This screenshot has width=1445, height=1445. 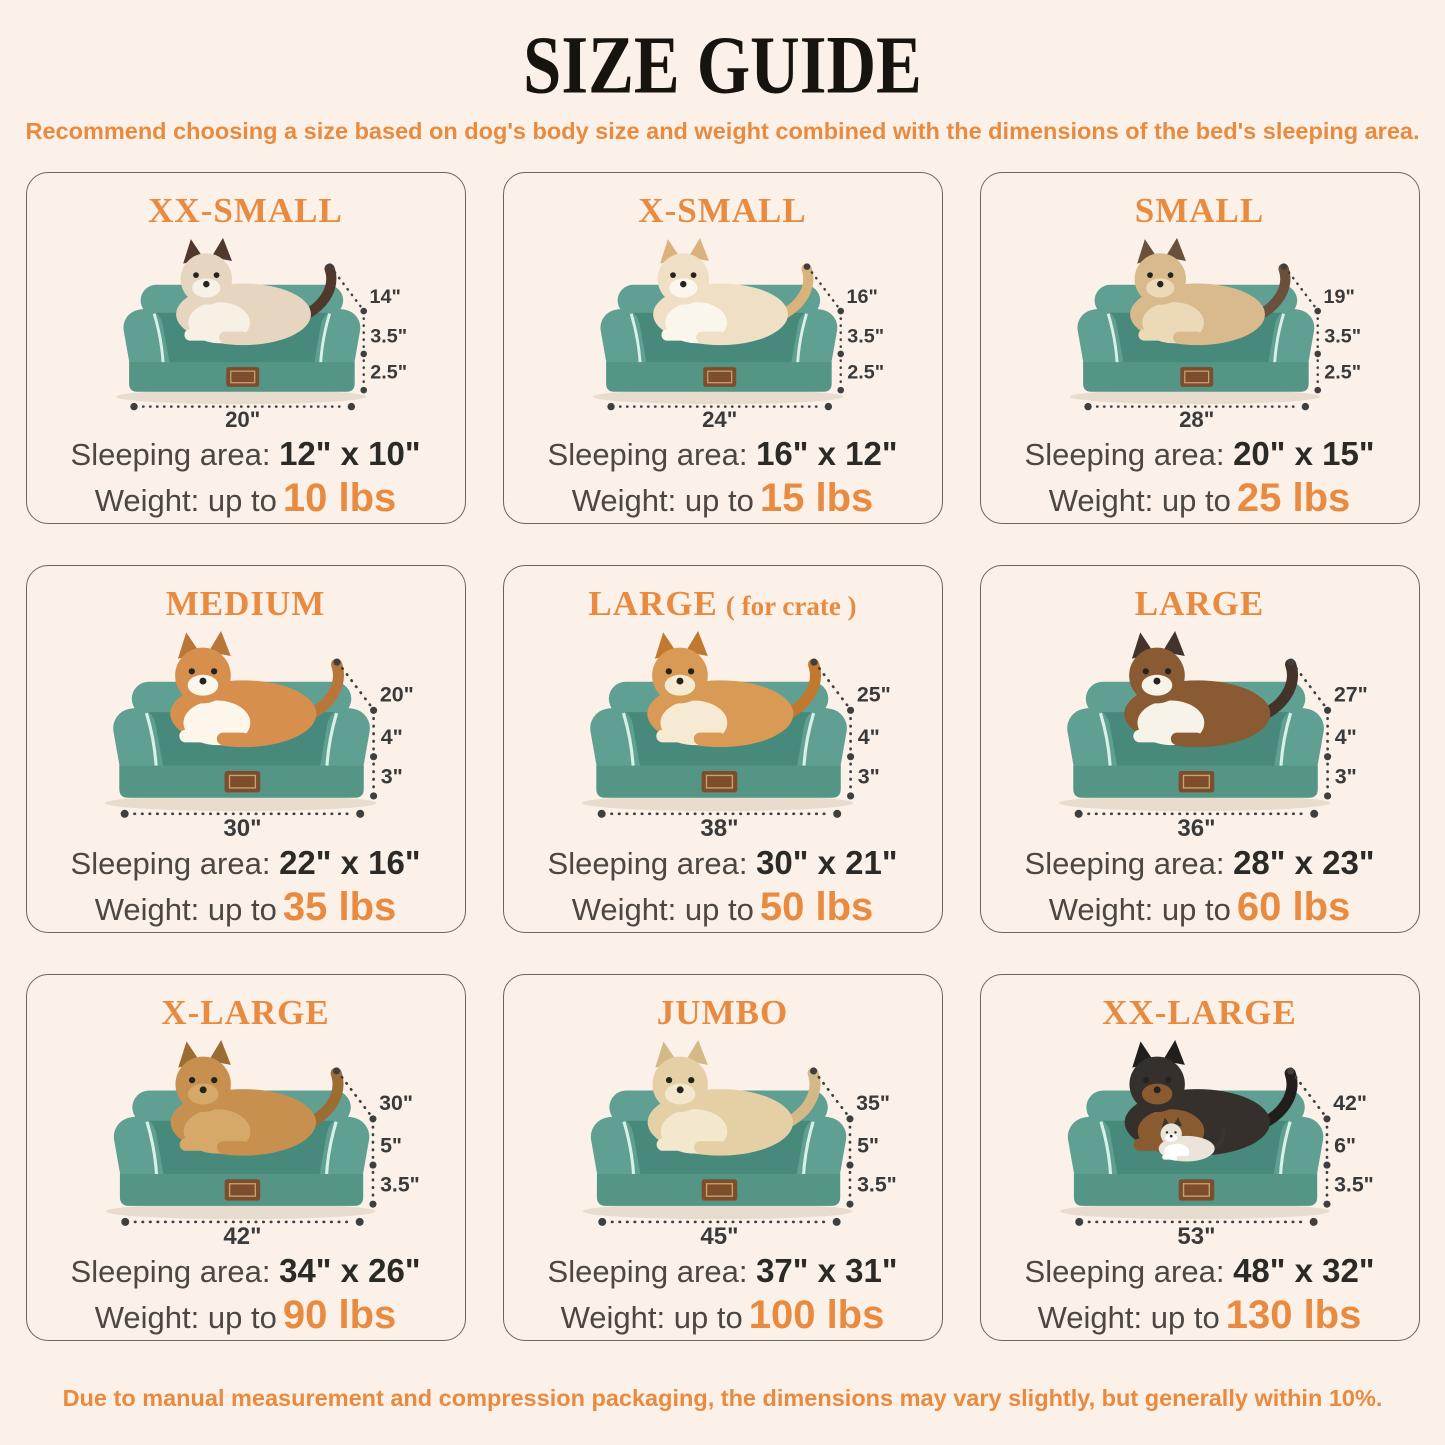 I want to click on dim-label-diagonal: 30", so click(x=396, y=1103).